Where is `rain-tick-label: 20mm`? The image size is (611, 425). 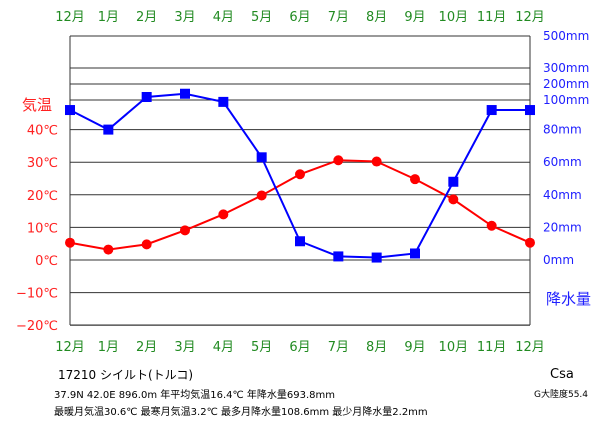
rain-tick-label: 20mm is located at coordinates (562, 227).